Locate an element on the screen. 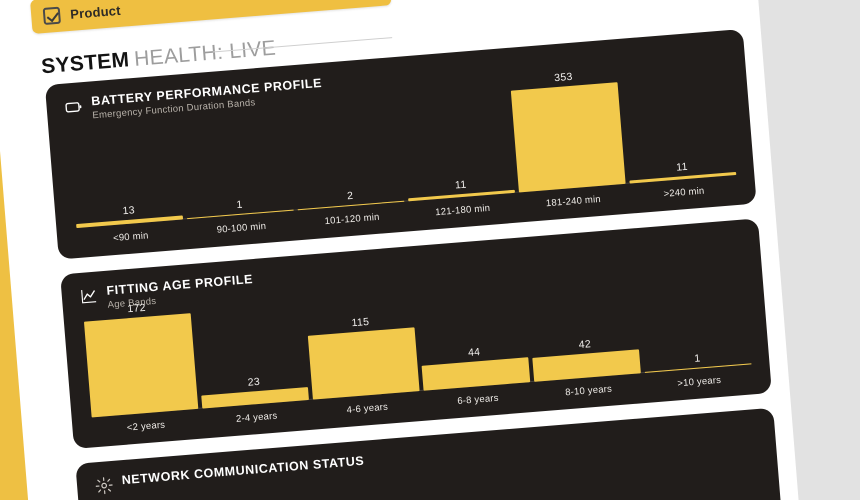 This screenshot has height=500, width=860. bar-group: 1 >10 years is located at coordinates (693, 314).